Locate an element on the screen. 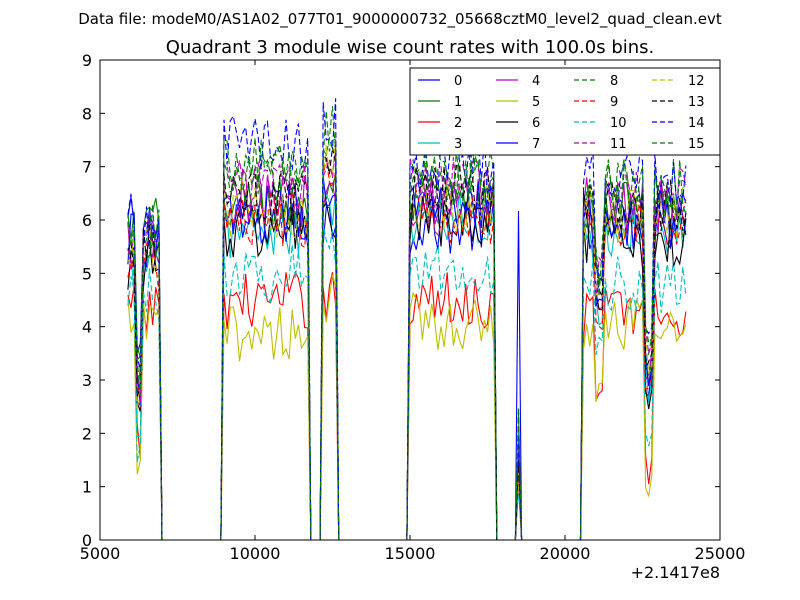 The height and width of the screenshot is (600, 800). x-offset-label: +2.1417e8 is located at coordinates (675, 572).